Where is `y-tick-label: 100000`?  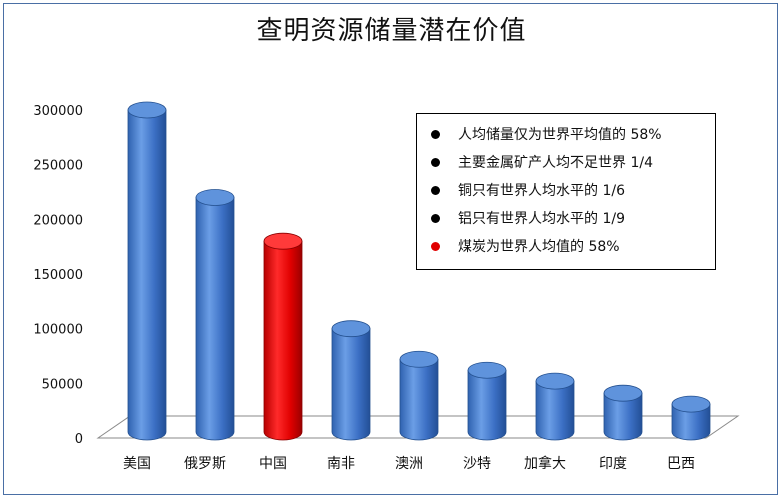
y-tick-label: 100000 is located at coordinates (58, 330).